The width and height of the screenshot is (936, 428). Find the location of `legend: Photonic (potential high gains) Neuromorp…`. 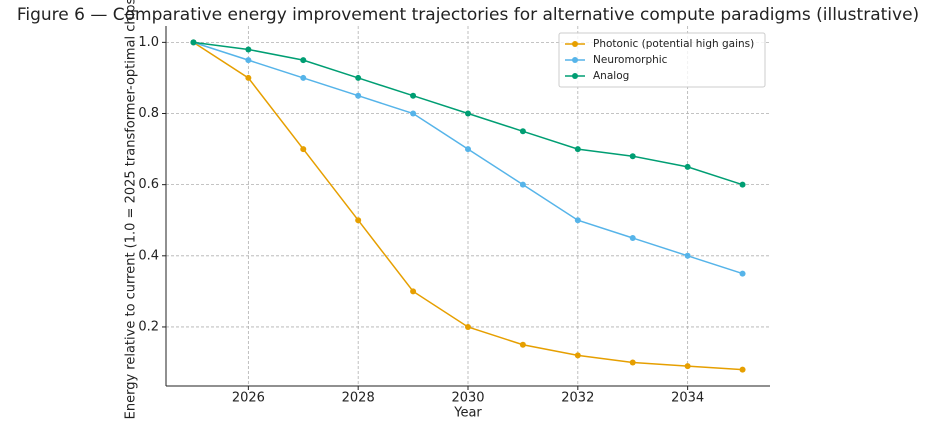

legend: Photonic (potential high gains) Neuromorp… is located at coordinates (662, 60).